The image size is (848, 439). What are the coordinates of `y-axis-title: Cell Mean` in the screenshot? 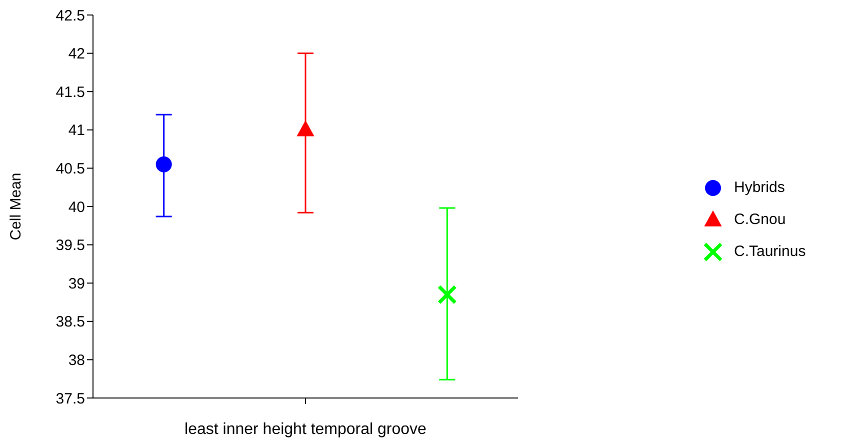 It's located at (15, 206).